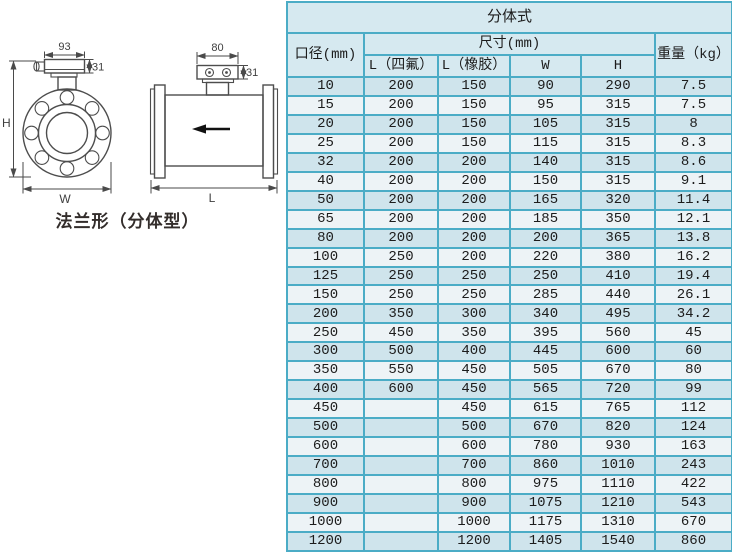 The height and width of the screenshot is (554, 732). I want to click on table-cell: 8.6, so click(692, 162).